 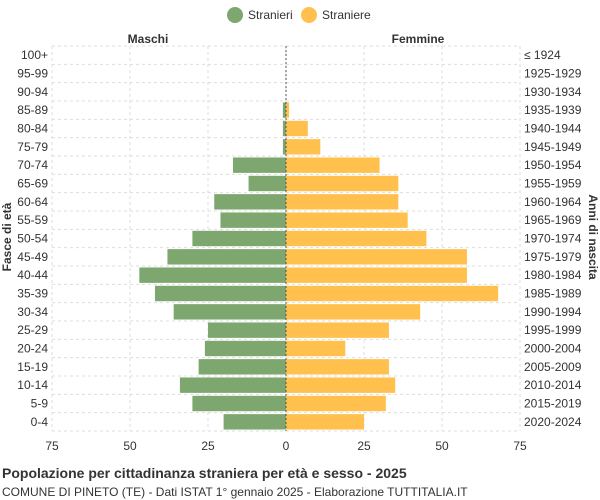 I want to click on y-axis-title-left: Fasce di età, so click(x=7, y=236).